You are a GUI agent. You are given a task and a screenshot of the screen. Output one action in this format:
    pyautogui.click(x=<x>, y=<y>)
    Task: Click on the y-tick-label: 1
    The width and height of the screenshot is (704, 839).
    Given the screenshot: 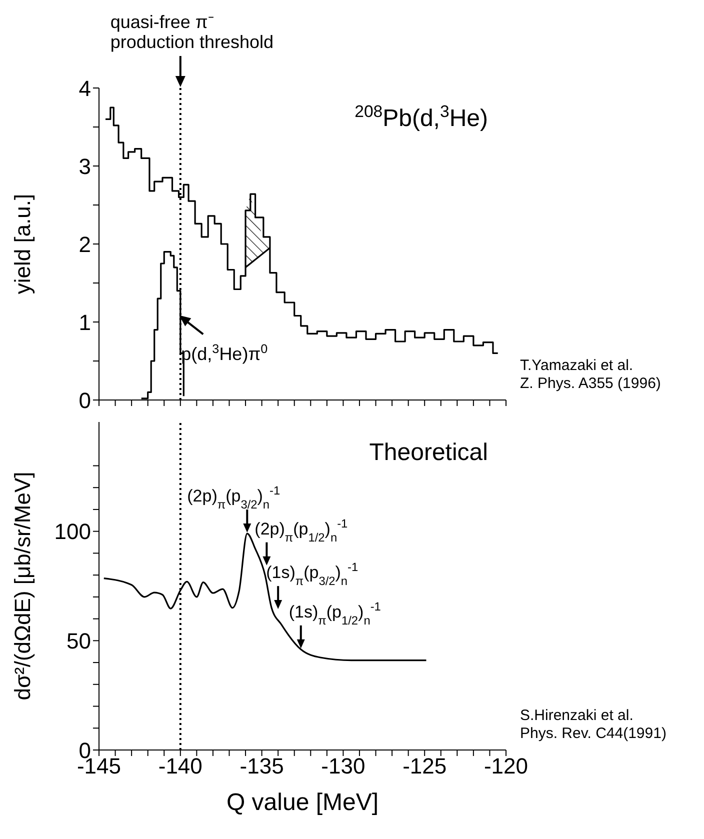 What is the action you would take?
    pyautogui.click(x=84, y=322)
    